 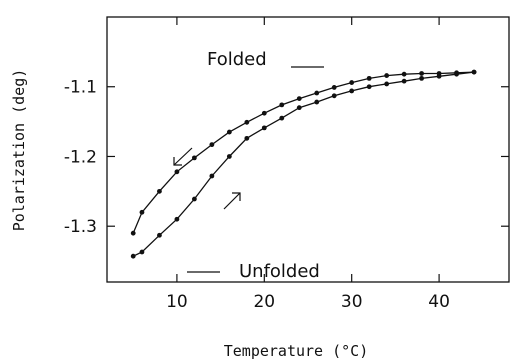 What do you see at coordinates (296, 351) in the screenshot?
I see `x-axis-label: Temperature (°C)` at bounding box center [296, 351].